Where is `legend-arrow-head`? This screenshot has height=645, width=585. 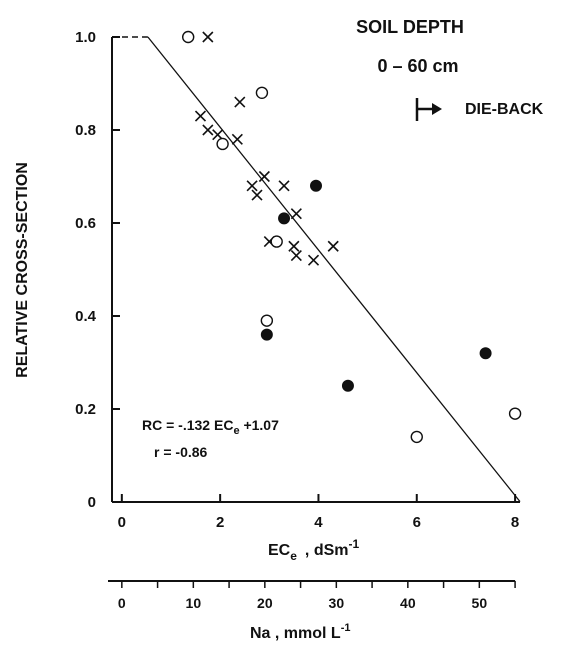 legend-arrow-head is located at coordinates (437, 109).